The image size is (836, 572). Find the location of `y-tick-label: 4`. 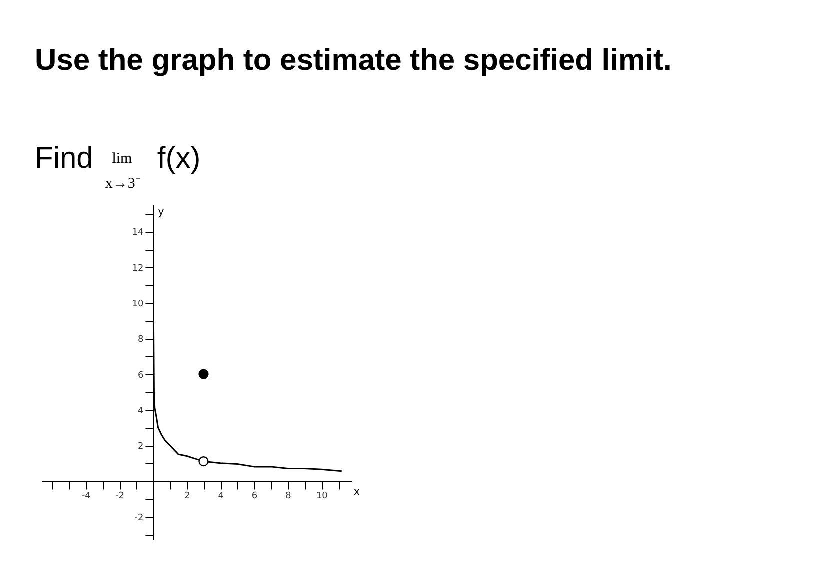

y-tick-label: 4 is located at coordinates (141, 411).